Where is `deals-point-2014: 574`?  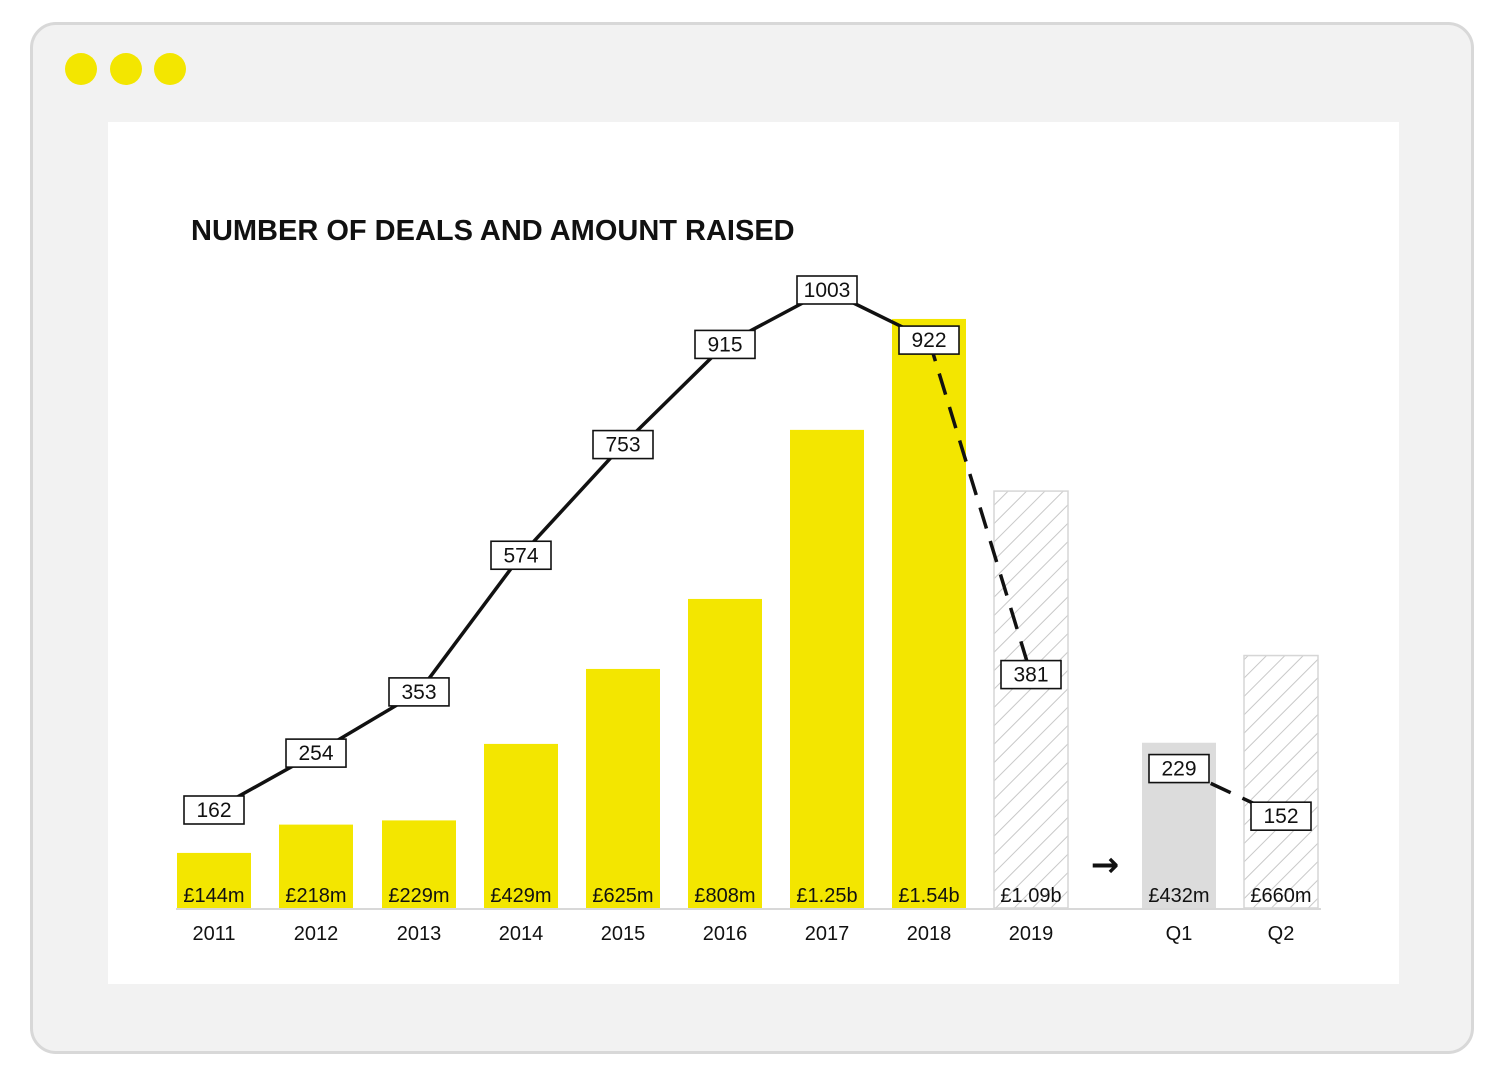 deals-point-2014: 574 is located at coordinates (521, 555).